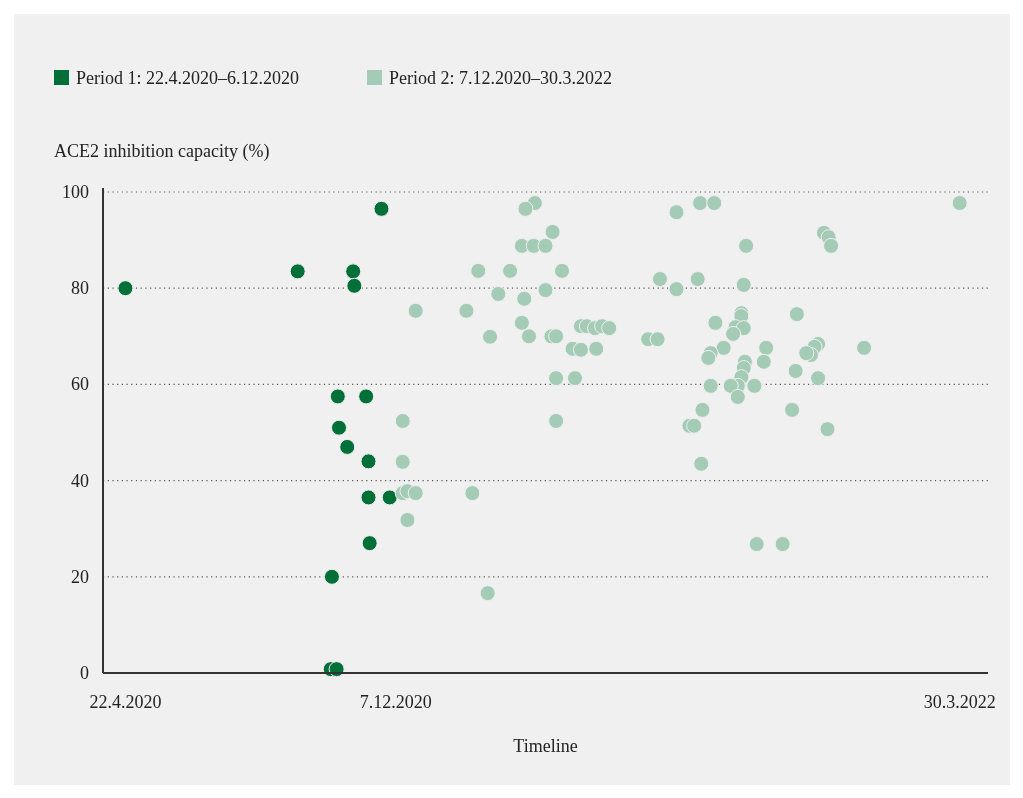 The height and width of the screenshot is (798, 1023). Describe the element at coordinates (80, 576) in the screenshot. I see `y-tick-label: 20` at that location.